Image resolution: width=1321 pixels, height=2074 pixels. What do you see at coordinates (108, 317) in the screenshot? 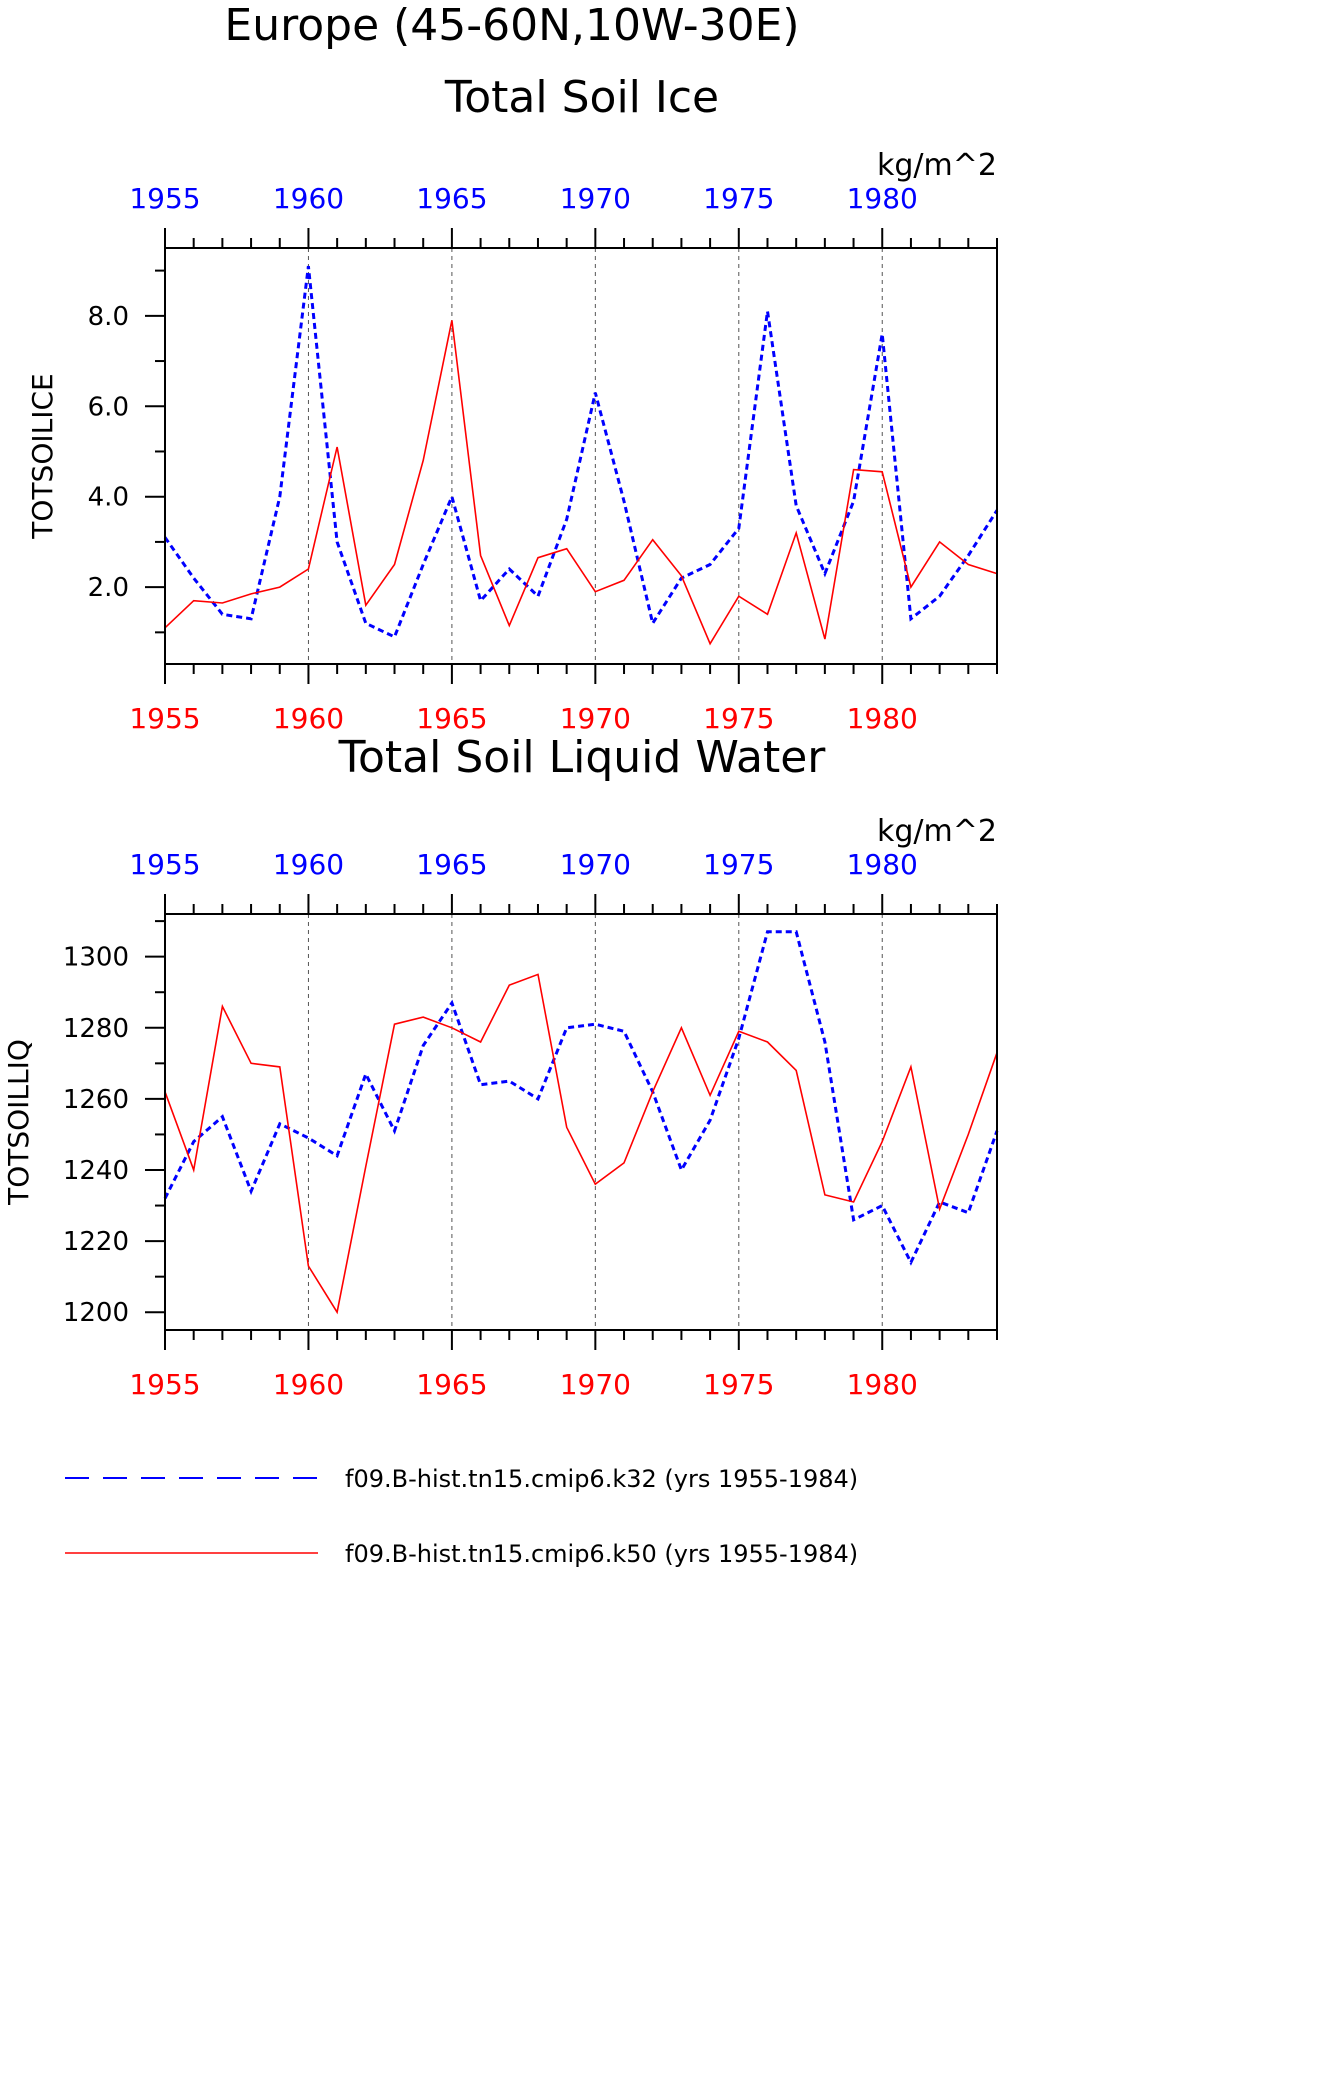
I see `y-tick-label: 8.0` at bounding box center [108, 317].